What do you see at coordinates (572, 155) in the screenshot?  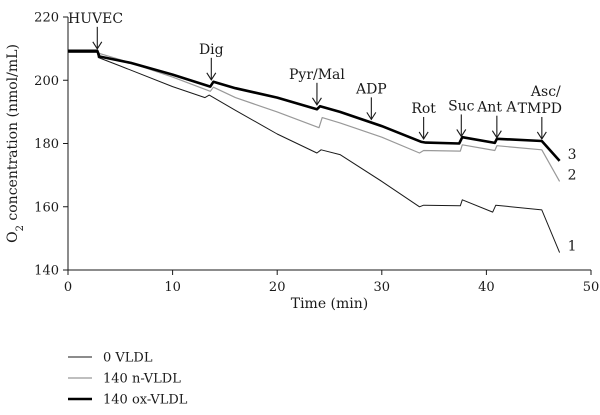 I see `series-end-label-3: 3` at bounding box center [572, 155].